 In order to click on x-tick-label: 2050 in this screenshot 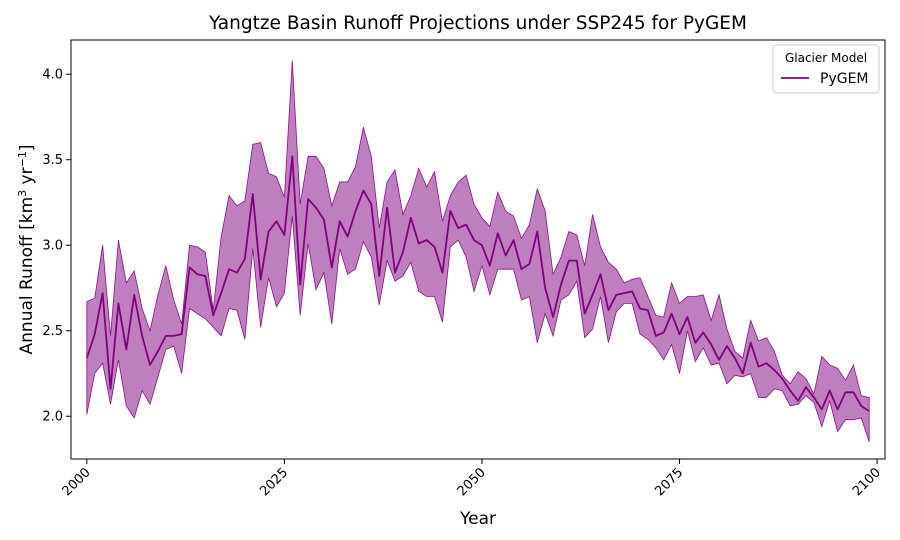, I will do `click(472, 482)`.